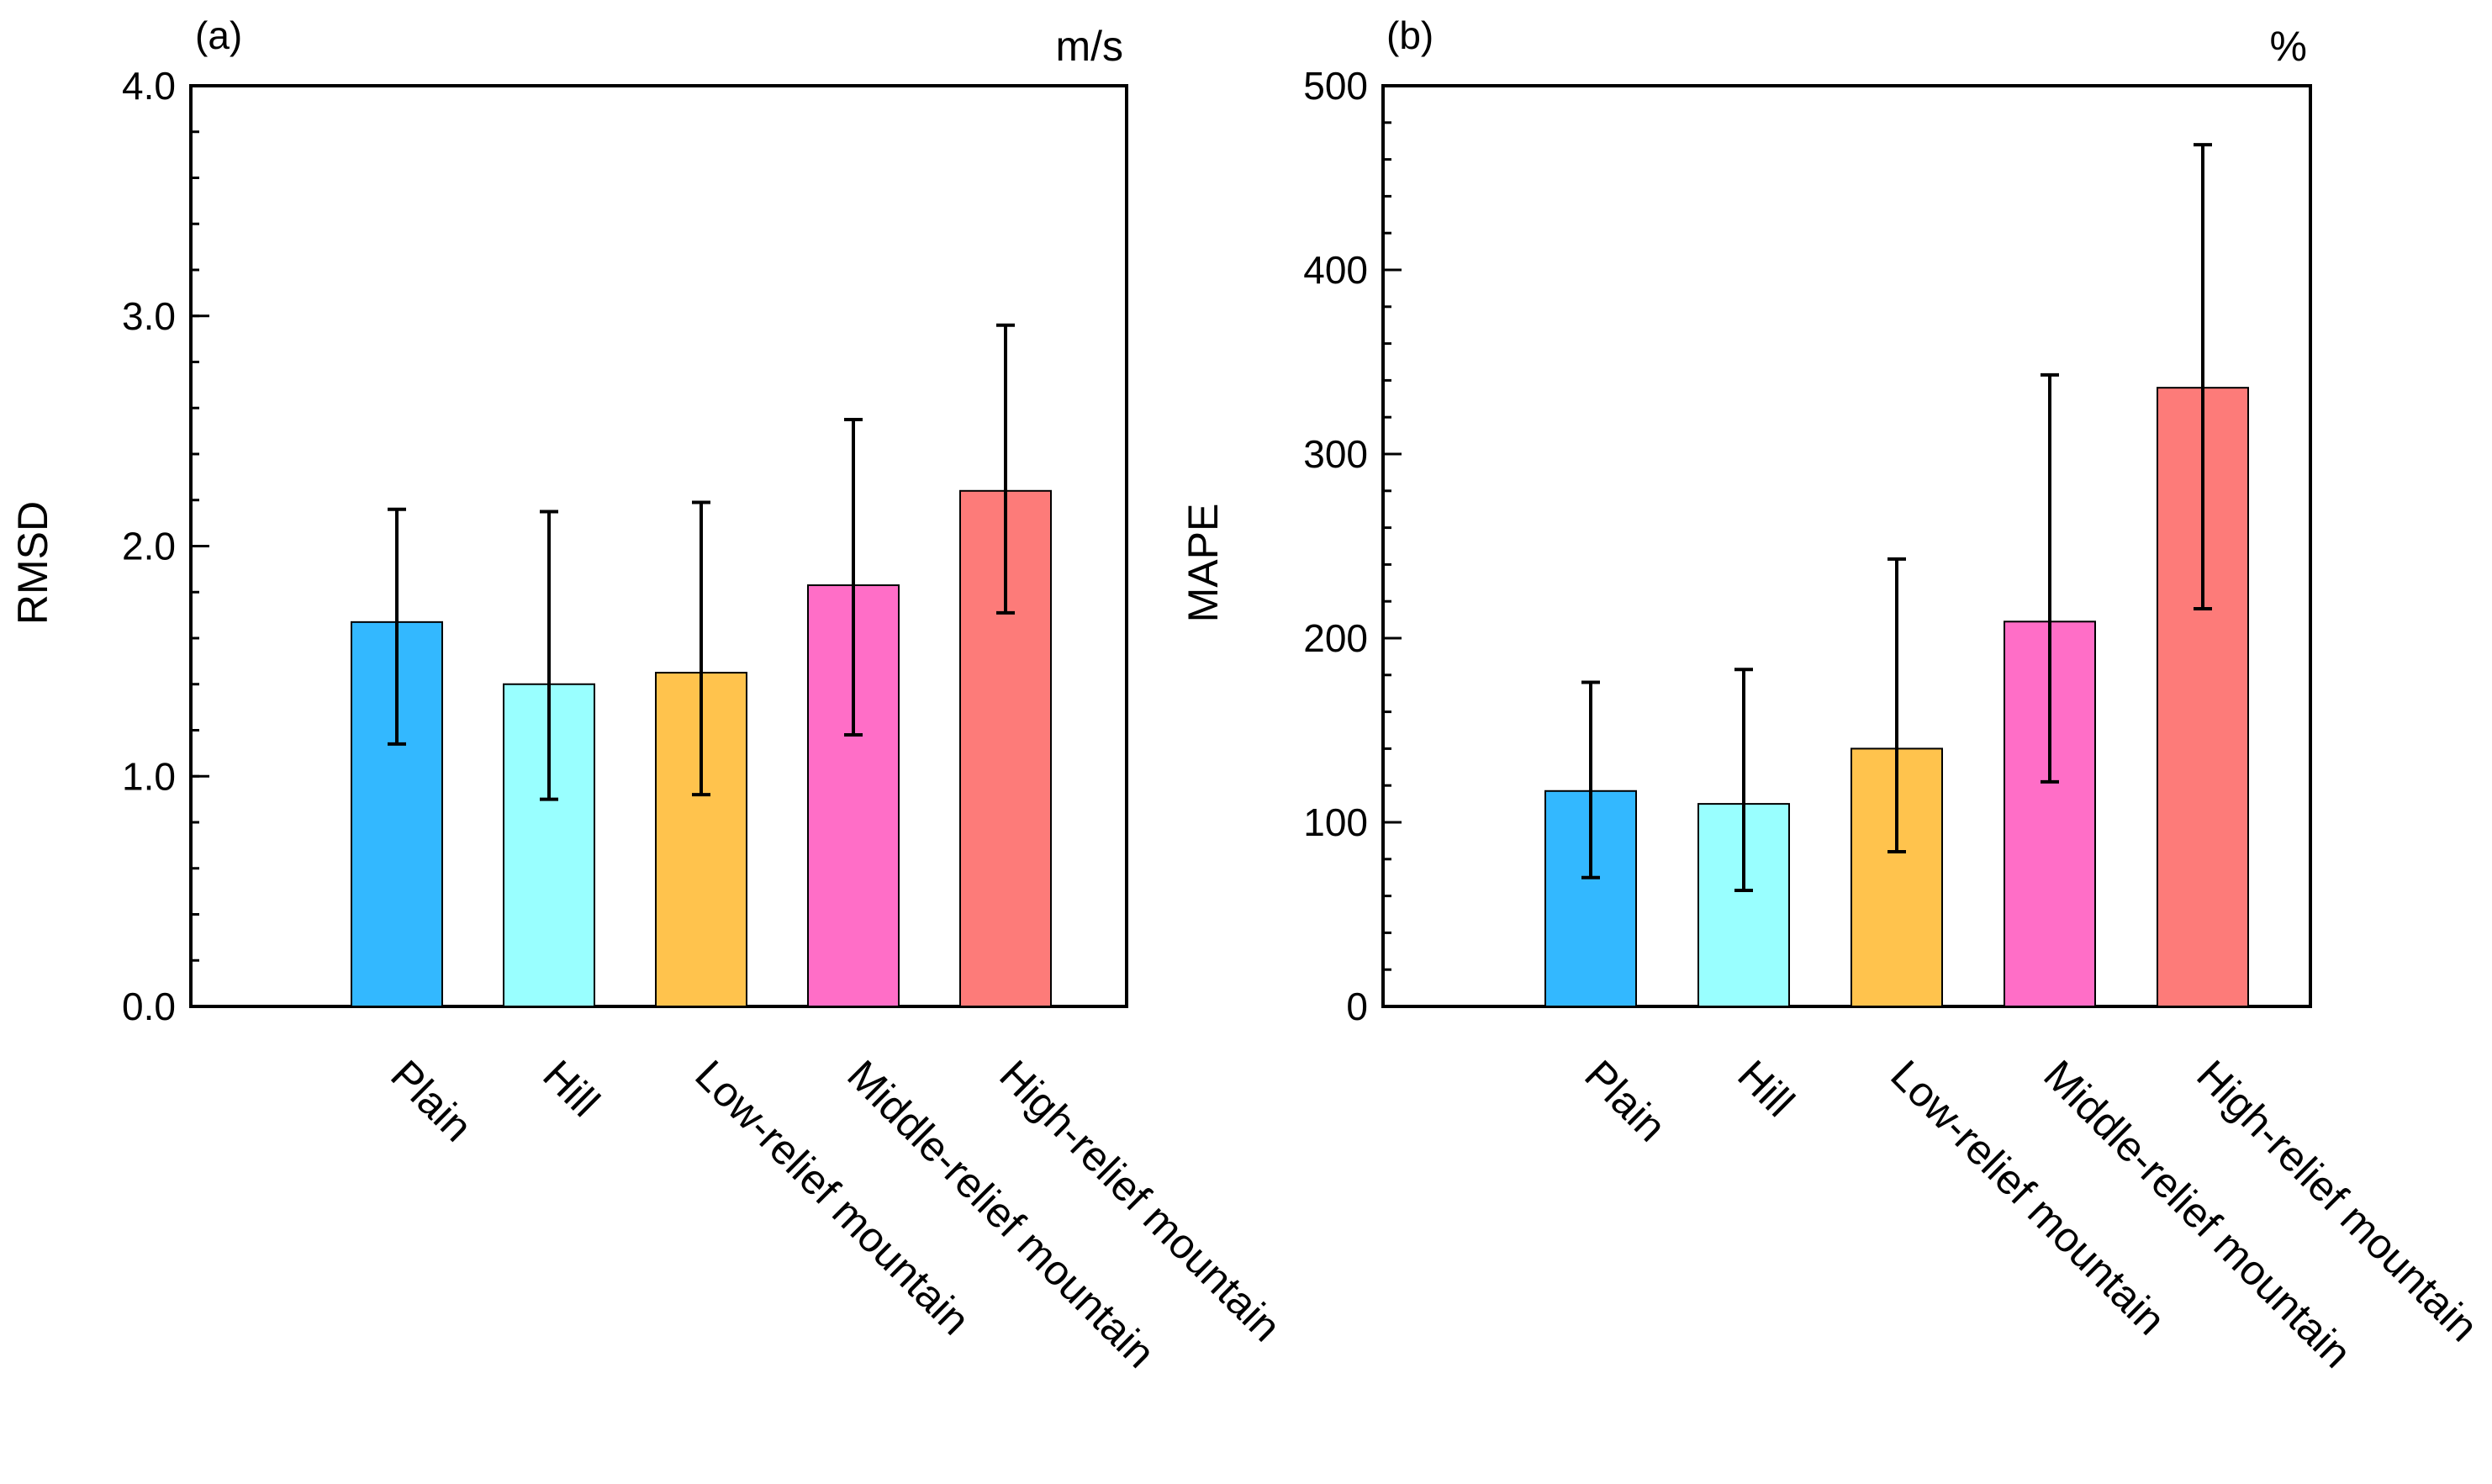 The height and width of the screenshot is (1484, 2492). Describe the element at coordinates (1335, 454) in the screenshot. I see `y-tick-label: 300` at that location.